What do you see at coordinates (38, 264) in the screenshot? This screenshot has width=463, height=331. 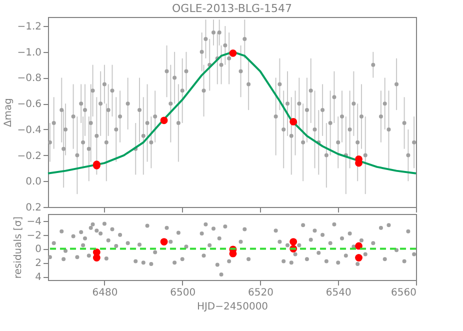 I see `y-tick-label: 2` at bounding box center [38, 264].